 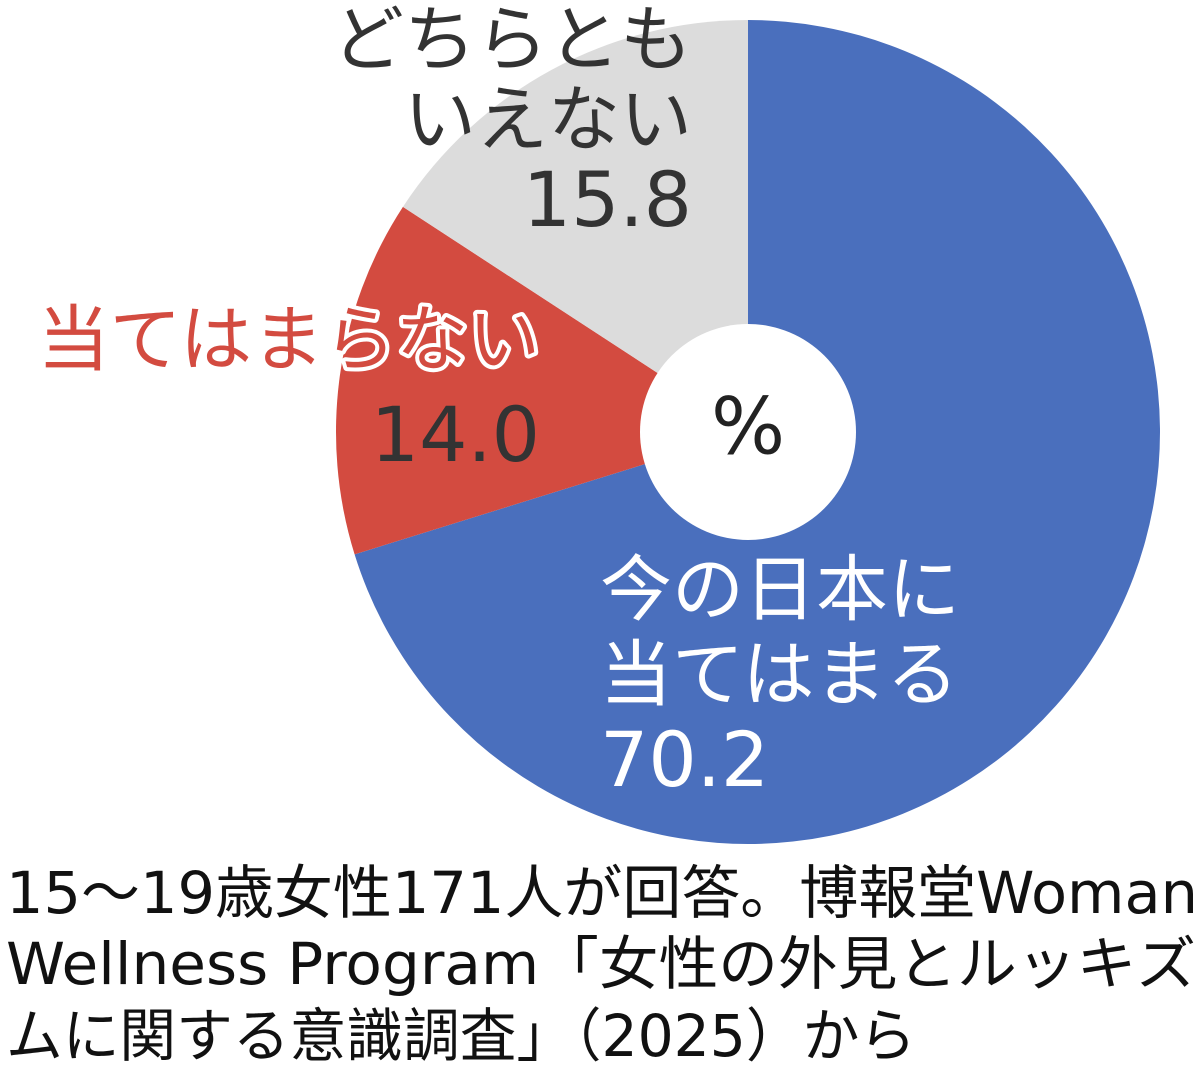 What do you see at coordinates (548, 120) in the screenshot?
I see `slice-label: いえない` at bounding box center [548, 120].